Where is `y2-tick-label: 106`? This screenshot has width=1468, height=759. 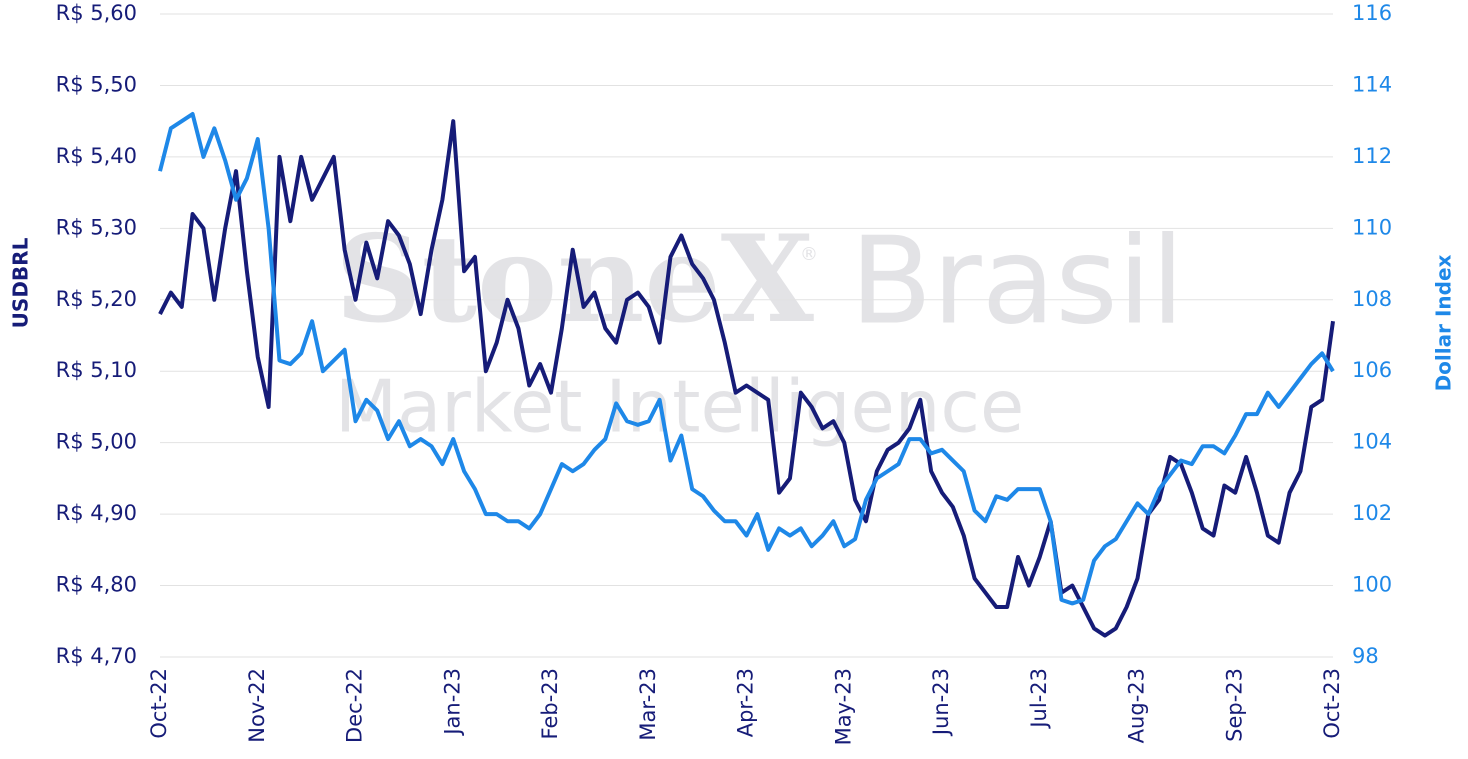
y2-tick-label: 106 is located at coordinates (1372, 370).